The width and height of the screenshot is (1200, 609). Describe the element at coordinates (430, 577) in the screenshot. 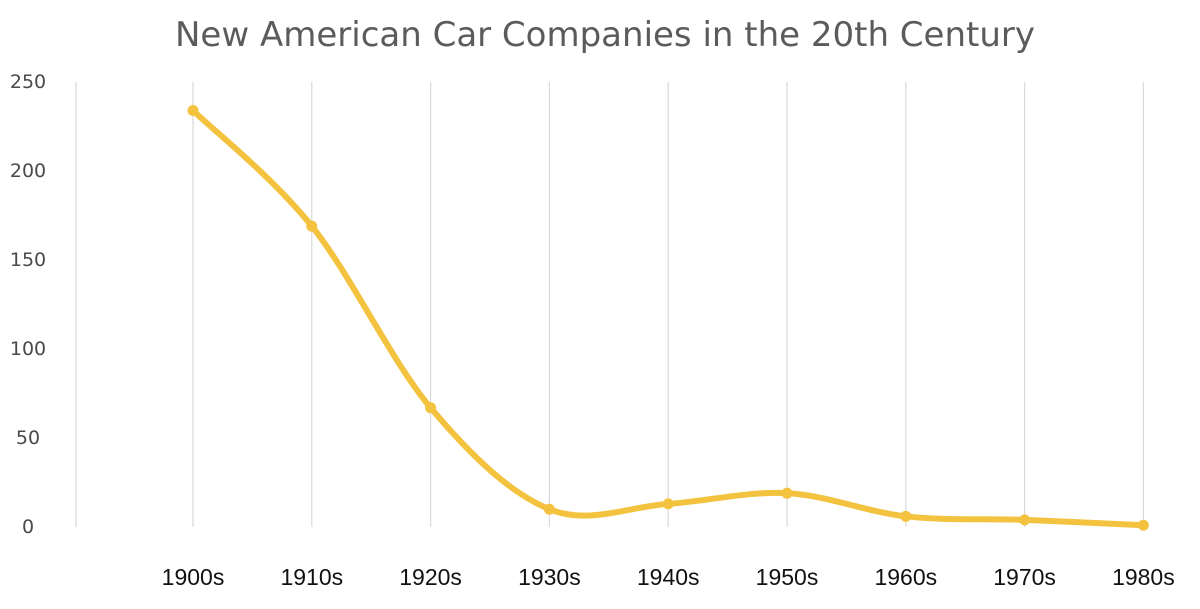

I see `x-tick-label: 1920s` at that location.